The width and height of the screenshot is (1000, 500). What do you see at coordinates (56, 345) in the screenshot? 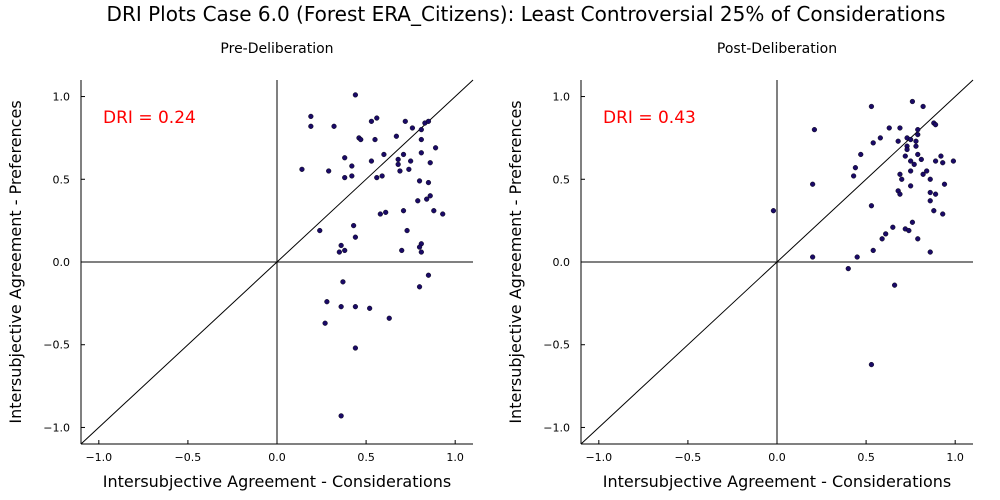
I see `y-tick-label: −0.5` at bounding box center [56, 345].